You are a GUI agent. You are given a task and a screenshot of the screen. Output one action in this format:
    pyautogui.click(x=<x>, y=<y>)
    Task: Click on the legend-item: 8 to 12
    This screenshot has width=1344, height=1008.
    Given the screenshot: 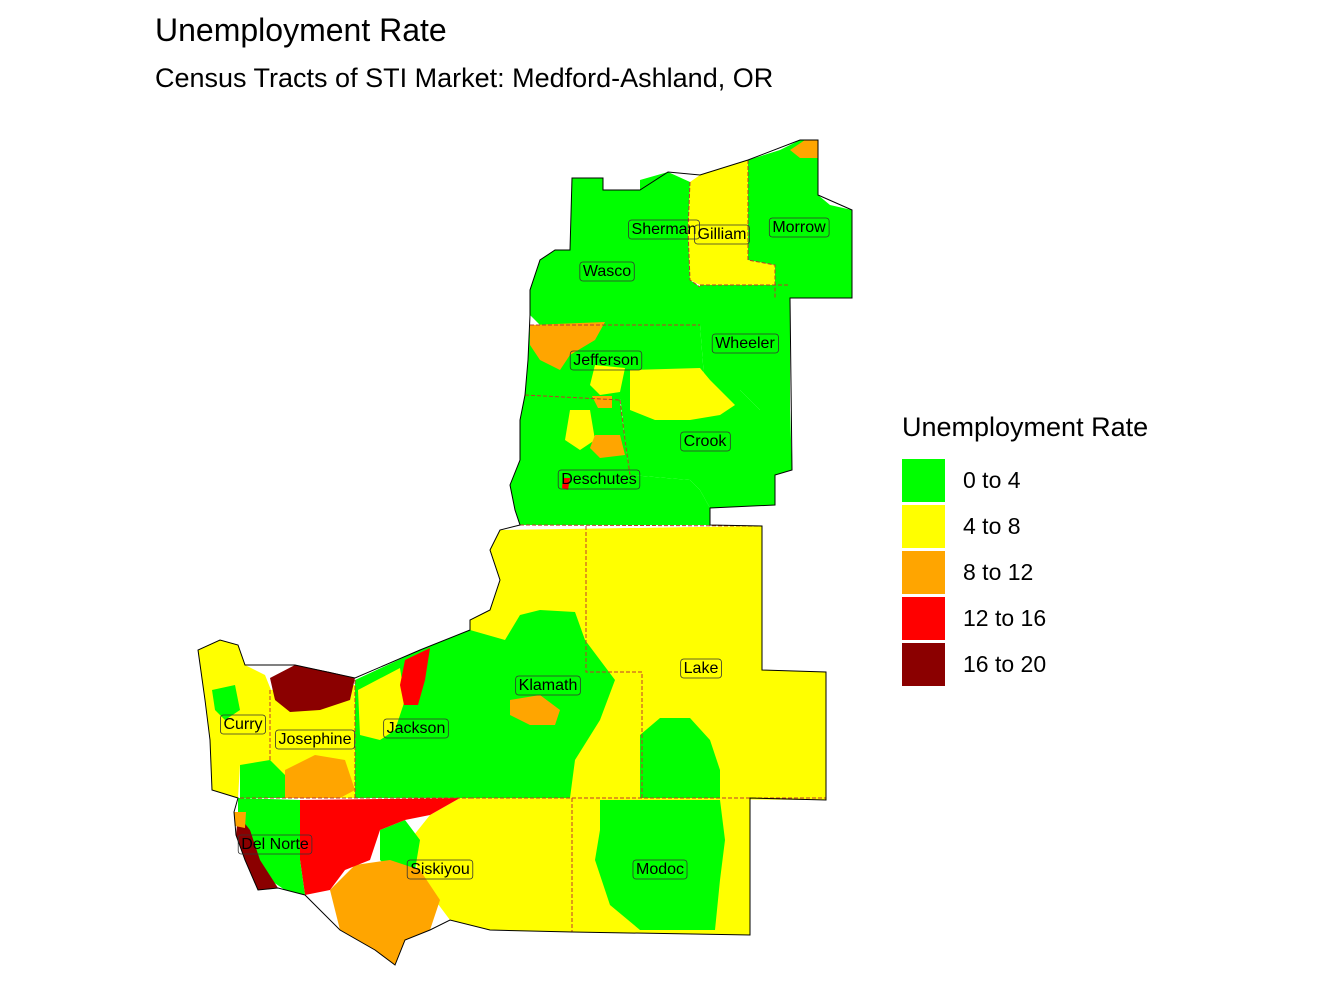 What is the action you would take?
    pyautogui.click(x=1025, y=572)
    